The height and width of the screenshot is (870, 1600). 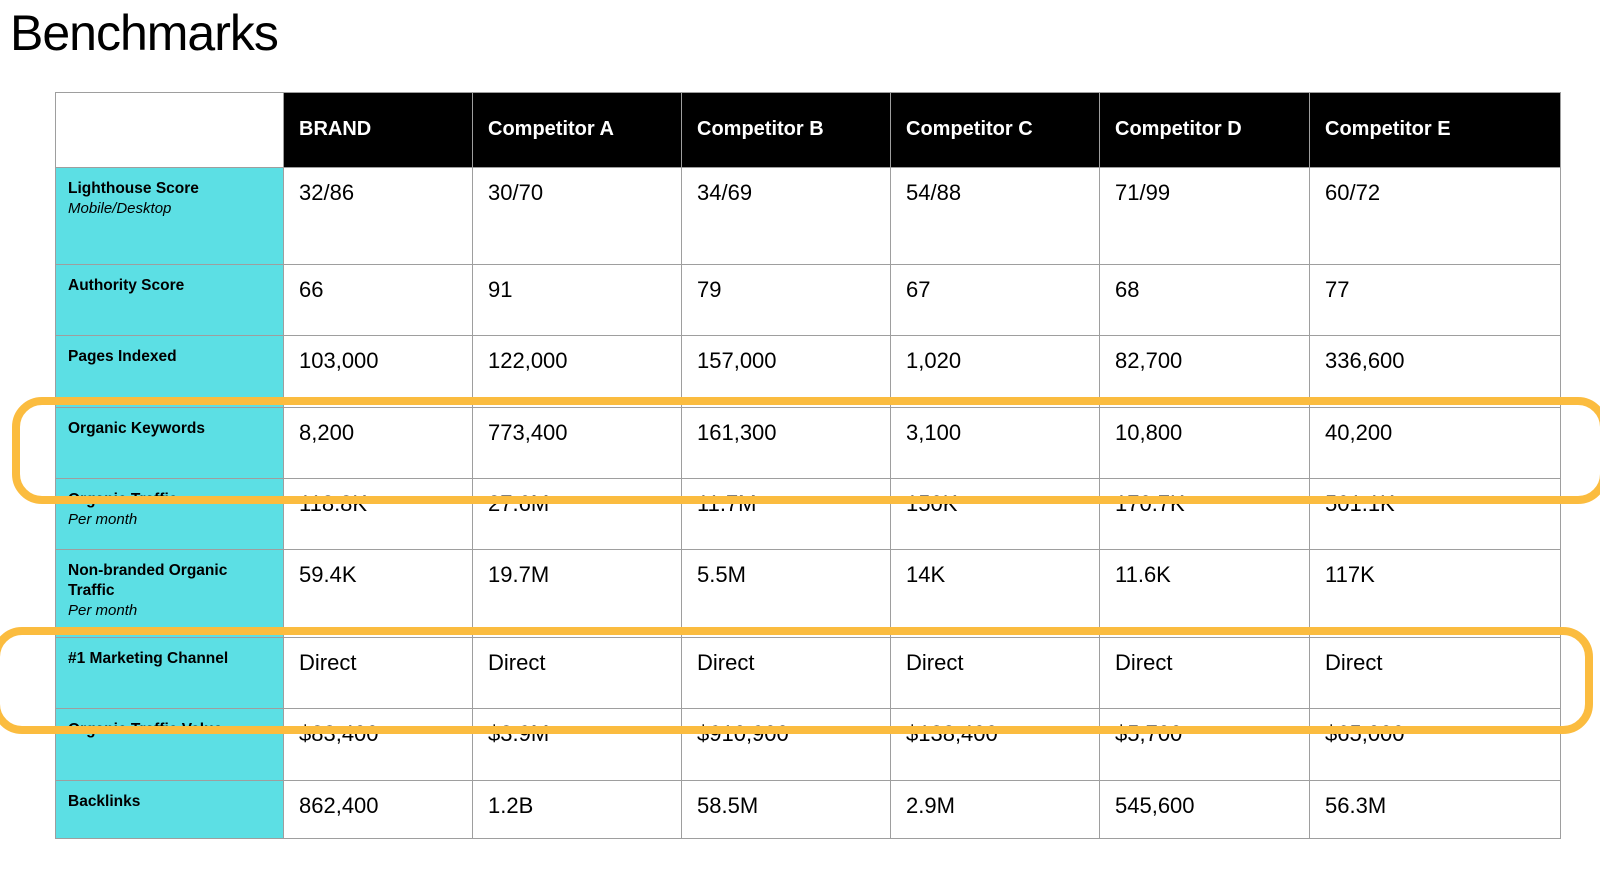 I want to click on cell-value: 58.5M, so click(x=786, y=809).